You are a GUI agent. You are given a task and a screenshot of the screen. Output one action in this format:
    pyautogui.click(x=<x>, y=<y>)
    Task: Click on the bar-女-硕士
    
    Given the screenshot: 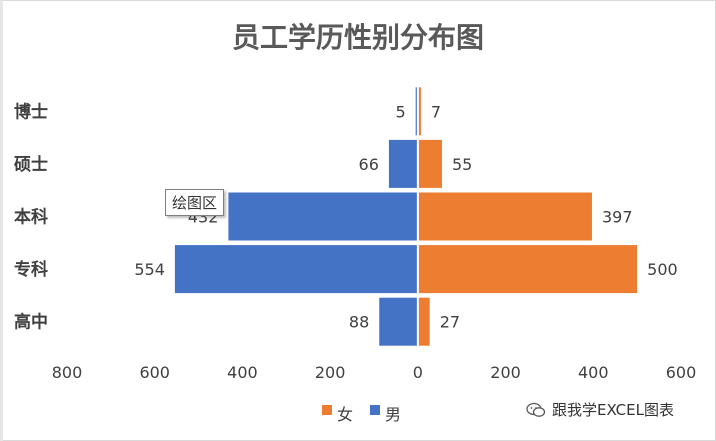 What is the action you would take?
    pyautogui.click(x=429, y=163)
    